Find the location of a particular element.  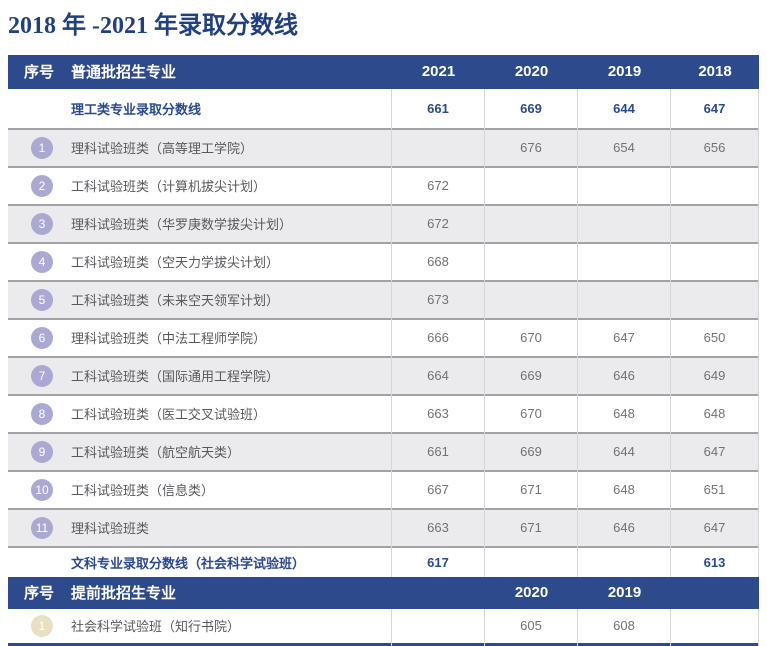

score-2021: 664 is located at coordinates (438, 374).